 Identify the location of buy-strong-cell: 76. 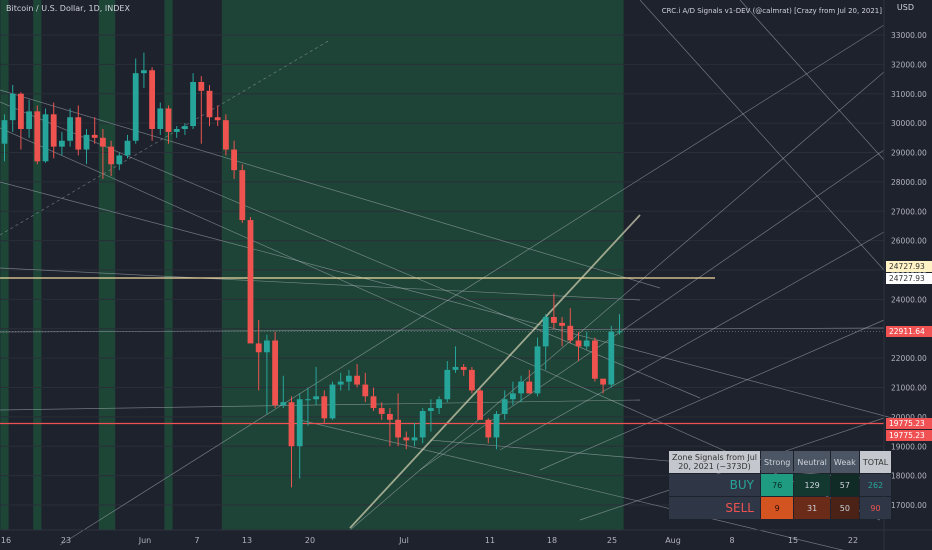
(777, 485).